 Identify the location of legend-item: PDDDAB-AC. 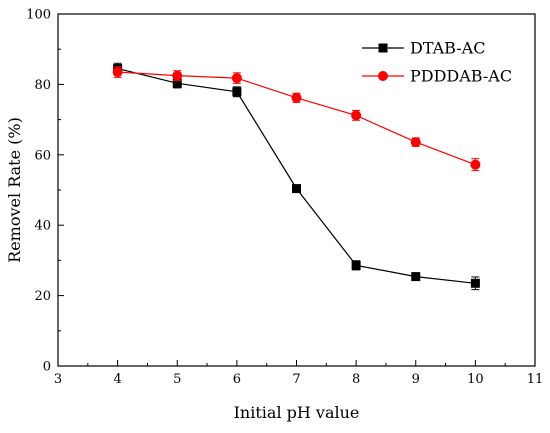
(437, 76).